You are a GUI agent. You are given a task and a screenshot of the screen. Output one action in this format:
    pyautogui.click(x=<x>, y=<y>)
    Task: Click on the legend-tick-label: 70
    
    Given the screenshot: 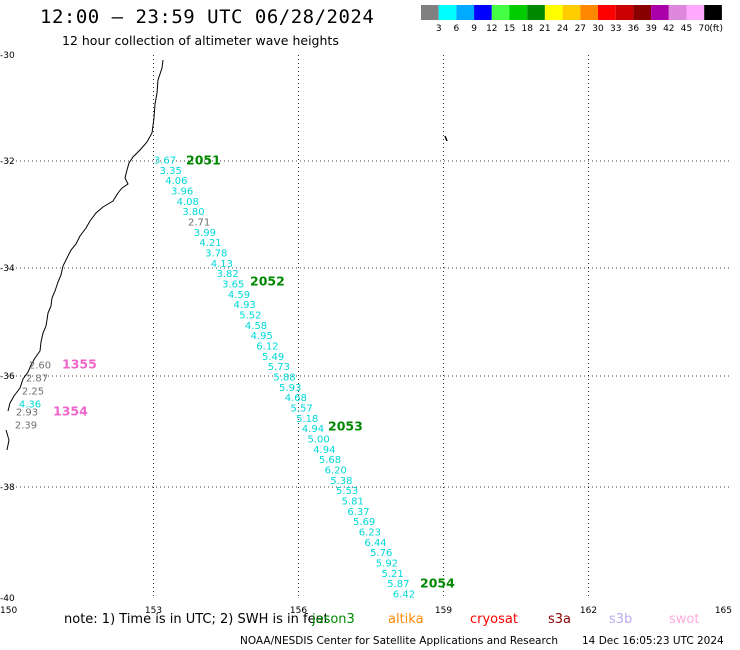 What is the action you would take?
    pyautogui.click(x=704, y=29)
    